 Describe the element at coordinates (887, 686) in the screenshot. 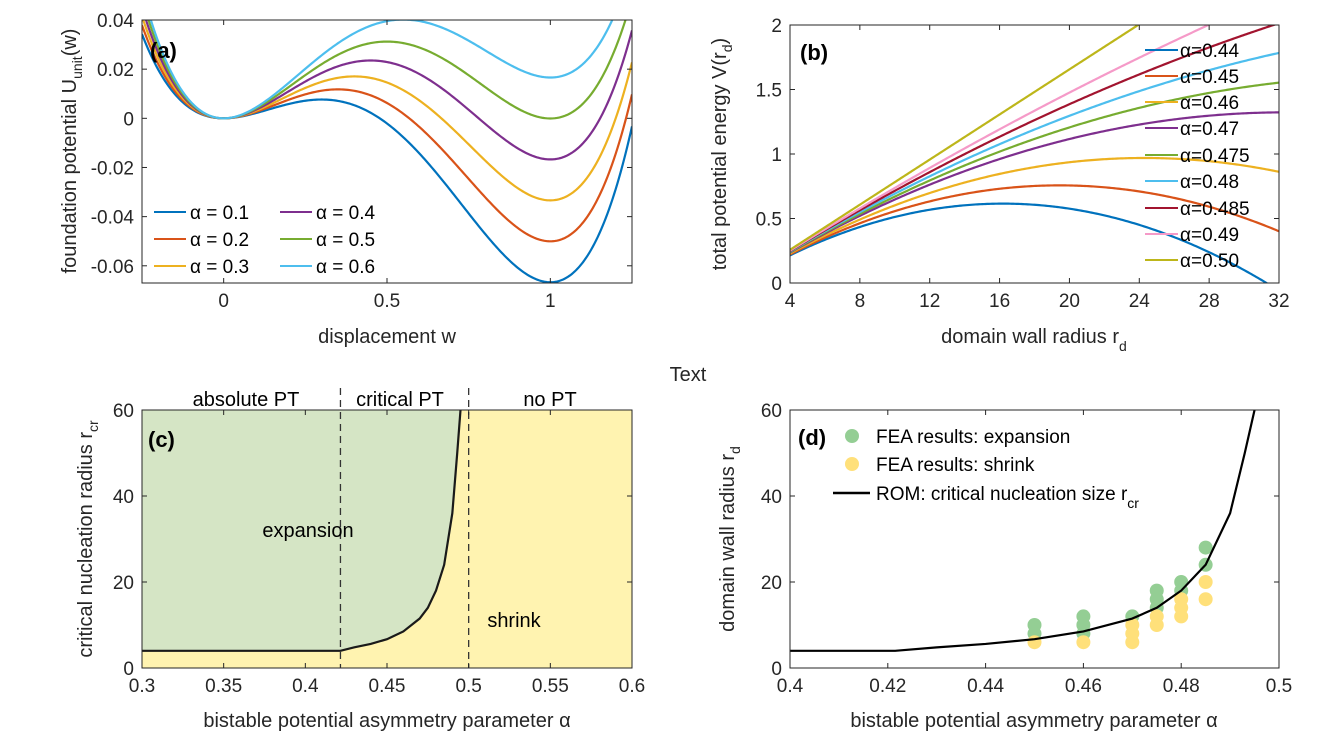

I see `panel-d-xtick-label: 0.42` at that location.